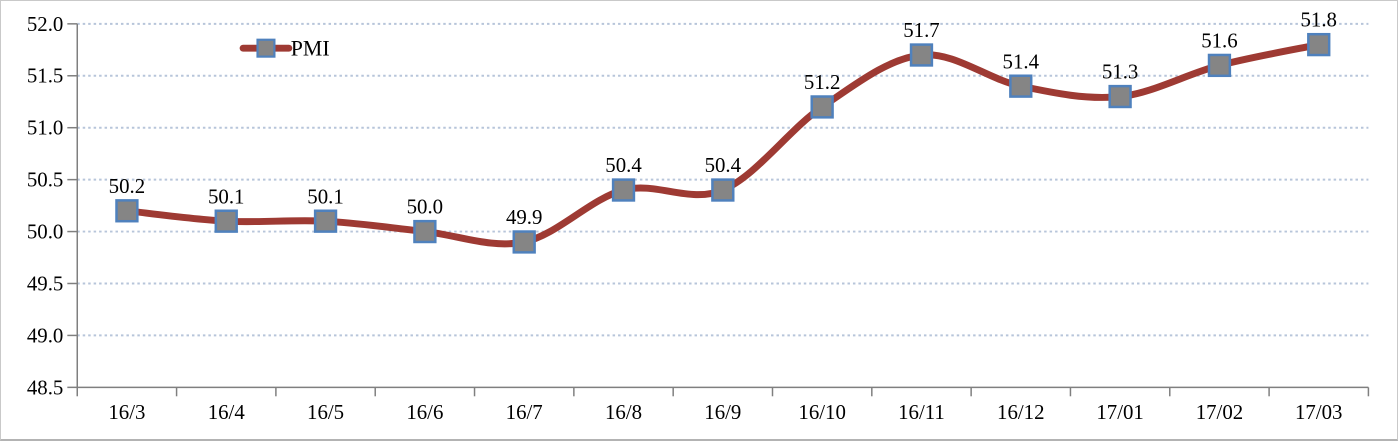  I want to click on y-axis-label: 49.5, so click(45, 283).